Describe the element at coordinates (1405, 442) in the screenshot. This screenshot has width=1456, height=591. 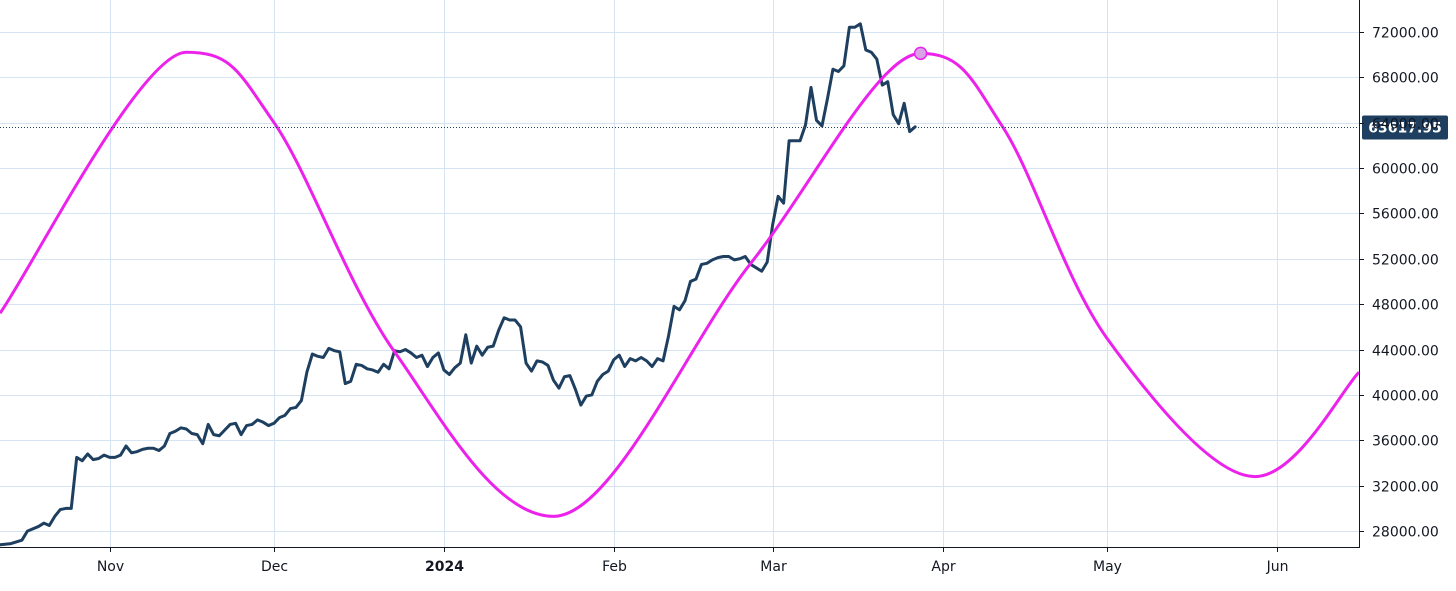
I see `price-axis-label: 36000.00` at that location.